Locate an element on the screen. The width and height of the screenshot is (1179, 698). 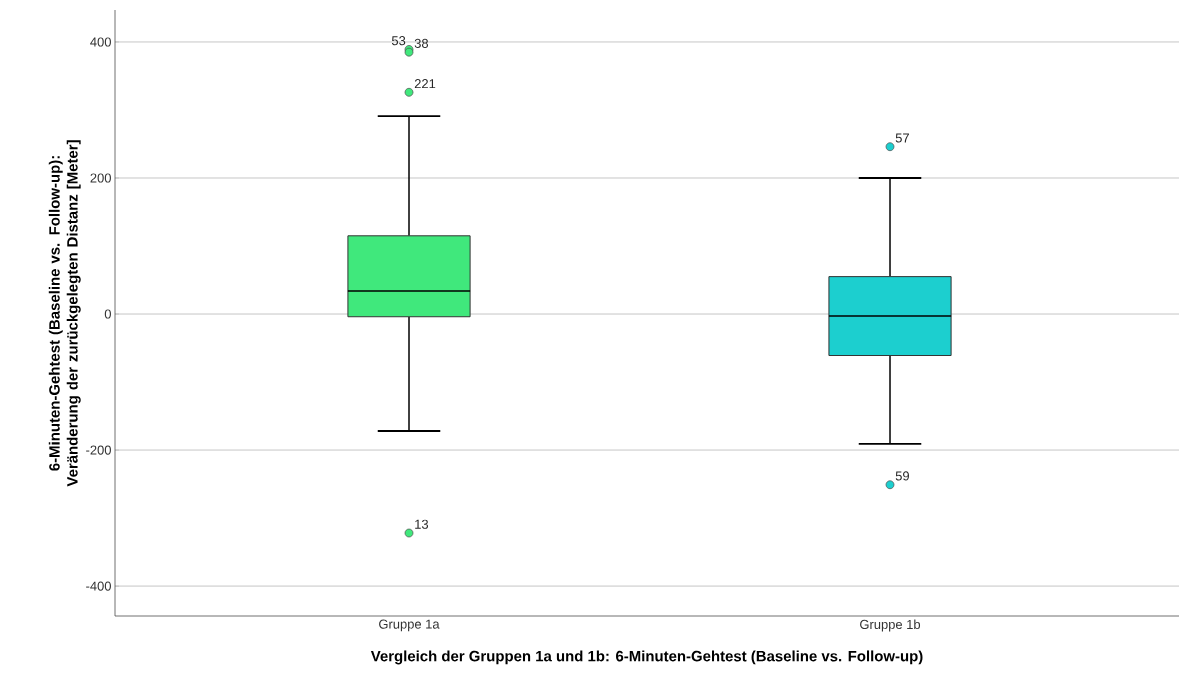
annotation: 53 is located at coordinates (398, 41).